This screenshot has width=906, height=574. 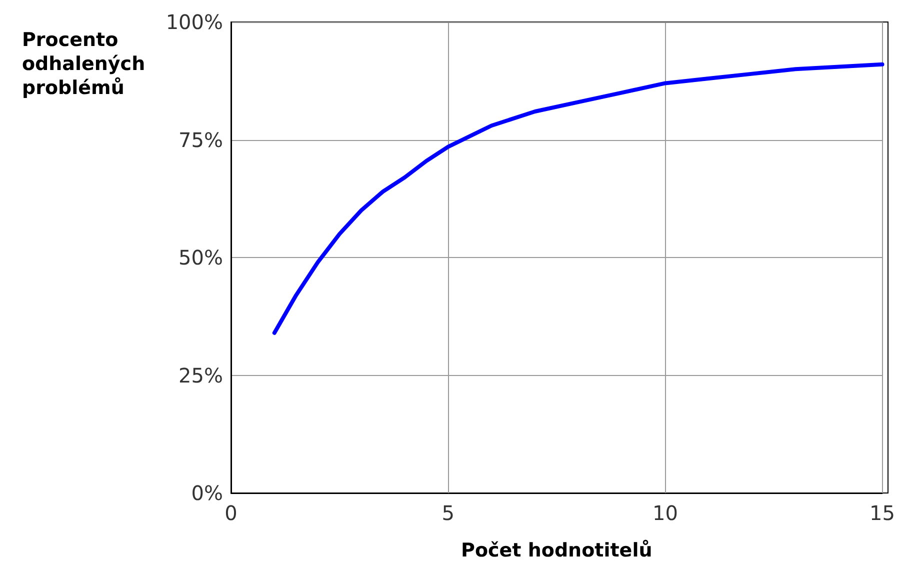 What do you see at coordinates (231, 513) in the screenshot?
I see `x-tick-label: 0` at bounding box center [231, 513].